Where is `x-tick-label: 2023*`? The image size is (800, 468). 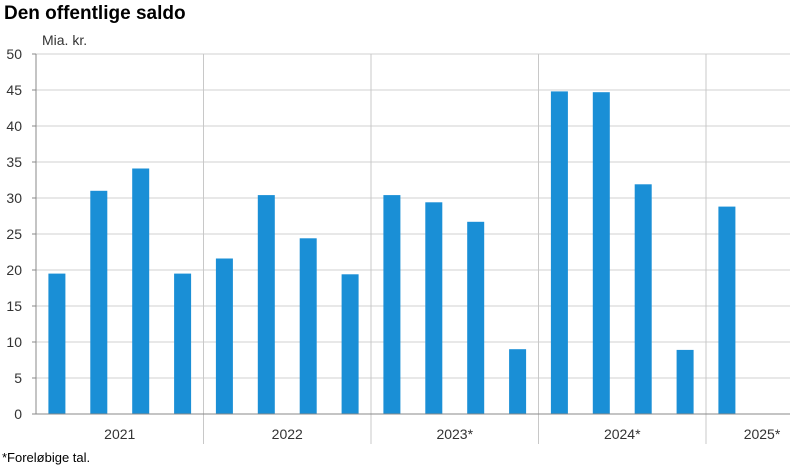 x-tick-label: 2023* is located at coordinates (454, 434).